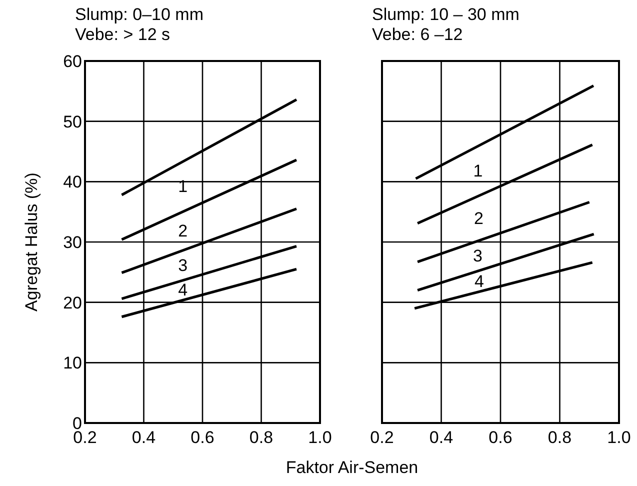 This screenshot has height=486, width=637. I want to click on y-tick-label: 50, so click(72, 122).